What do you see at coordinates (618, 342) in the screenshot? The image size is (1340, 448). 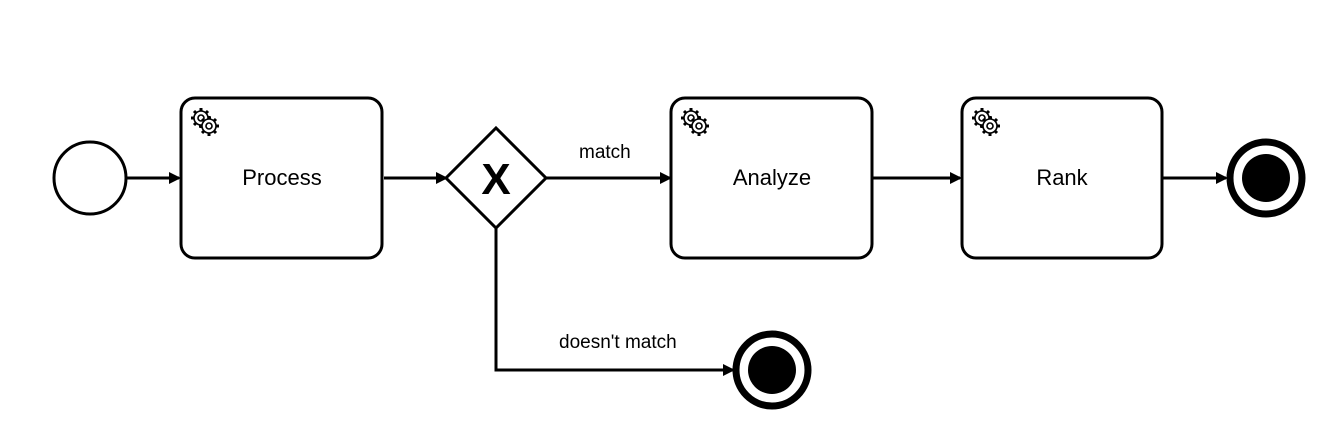 I see `flow-label-doesnt-match: doesn't match` at bounding box center [618, 342].